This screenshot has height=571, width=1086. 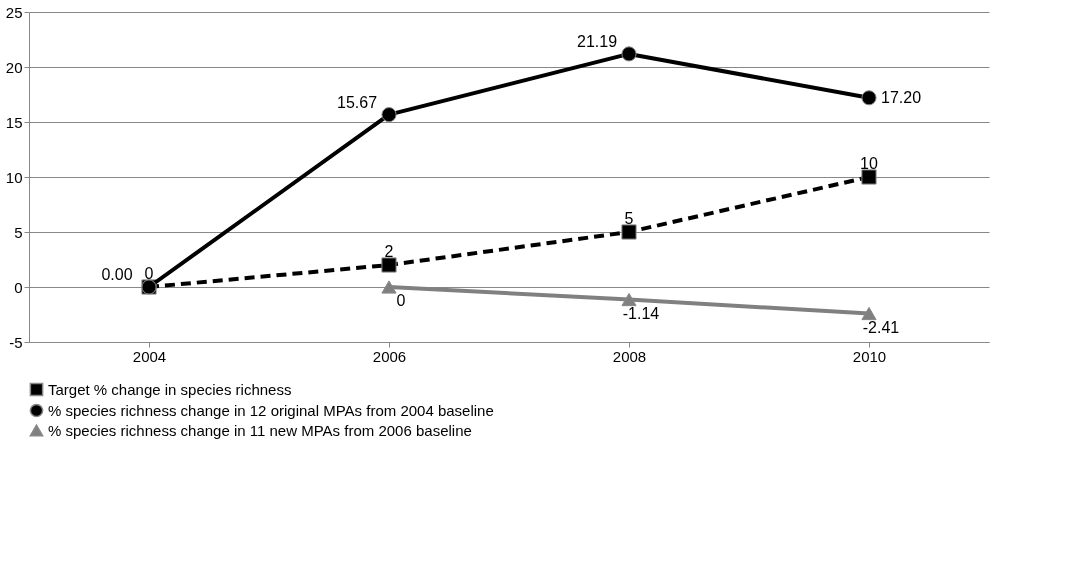 I want to click on y-tick-label: 20, so click(x=14, y=67).